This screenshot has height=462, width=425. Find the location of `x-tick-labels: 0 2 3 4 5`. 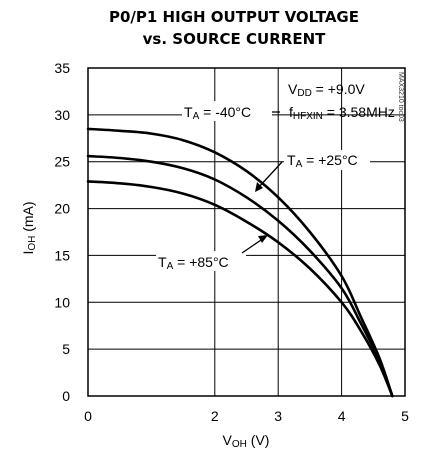

x-tick-labels: 0 2 3 4 5 is located at coordinates (246, 416).